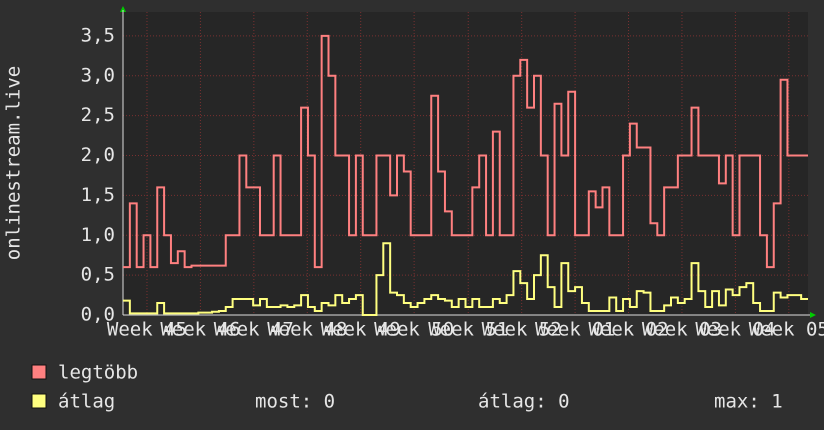 Image resolution: width=824 pixels, height=430 pixels. I want to click on x-tick-label: Week 51, so click(468, 330).